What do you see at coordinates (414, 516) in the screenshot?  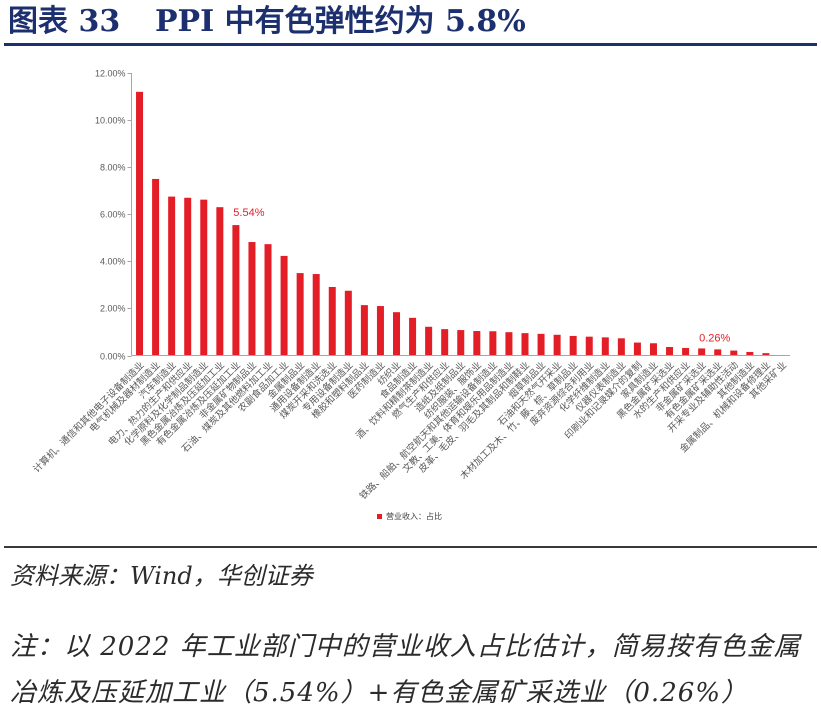 I see `legend-label: 营业收入：占比` at bounding box center [414, 516].